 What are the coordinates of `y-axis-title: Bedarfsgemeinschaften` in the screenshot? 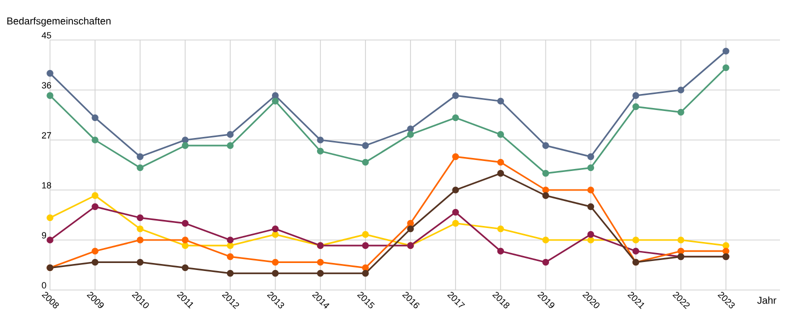 It's located at (59, 21).